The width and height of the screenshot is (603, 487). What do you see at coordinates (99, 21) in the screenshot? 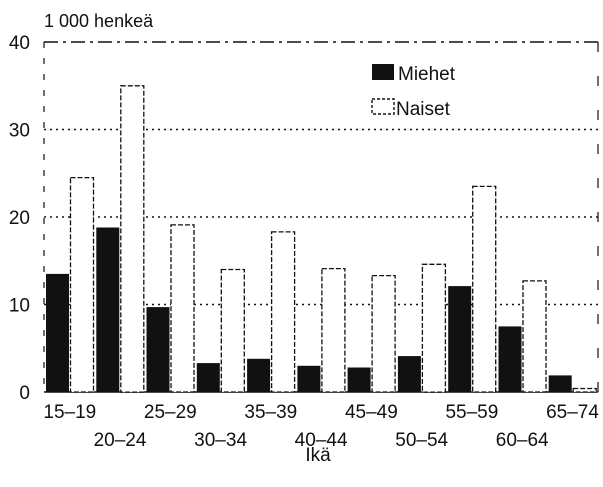
I see `y-unit-label: 1 000 henkeä` at bounding box center [99, 21].